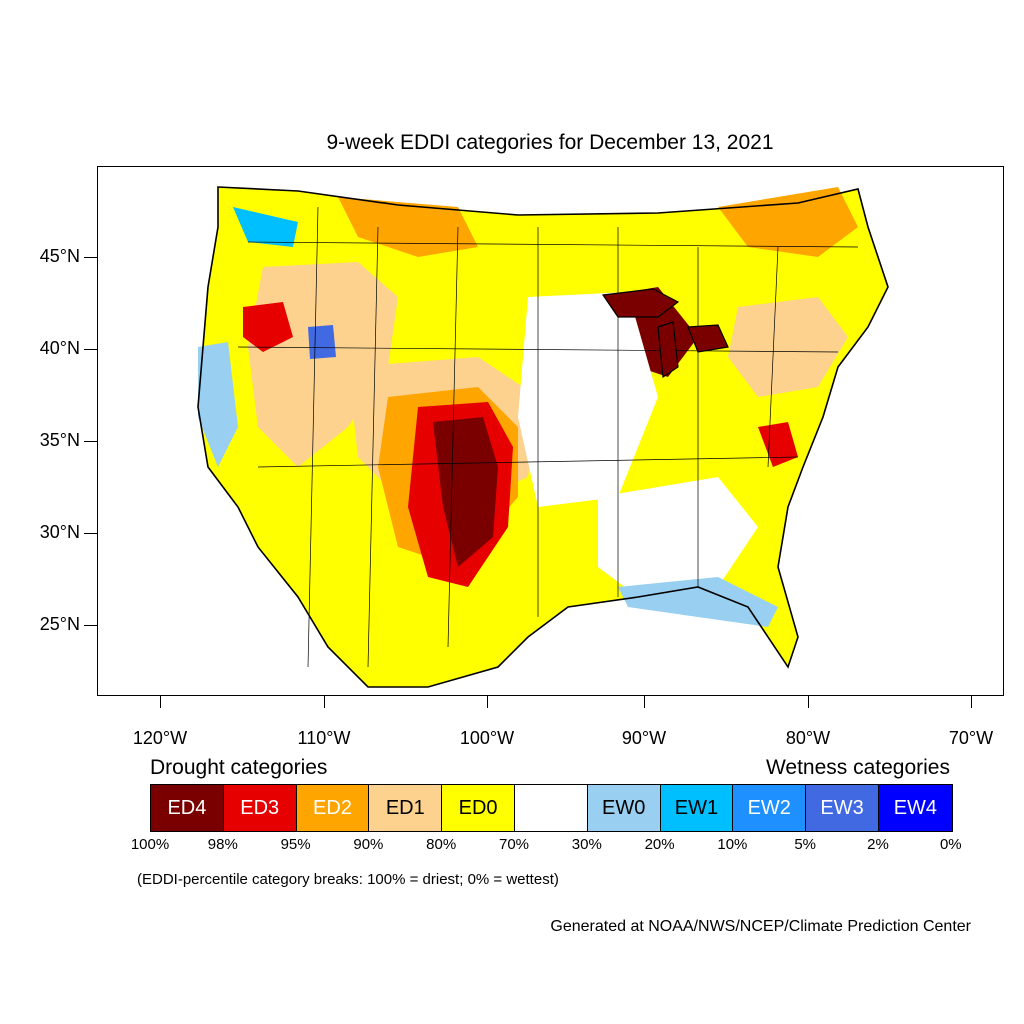 This screenshot has height=1024, width=1024. I want to click on legend-box-ew3: EW3, so click(842, 808).